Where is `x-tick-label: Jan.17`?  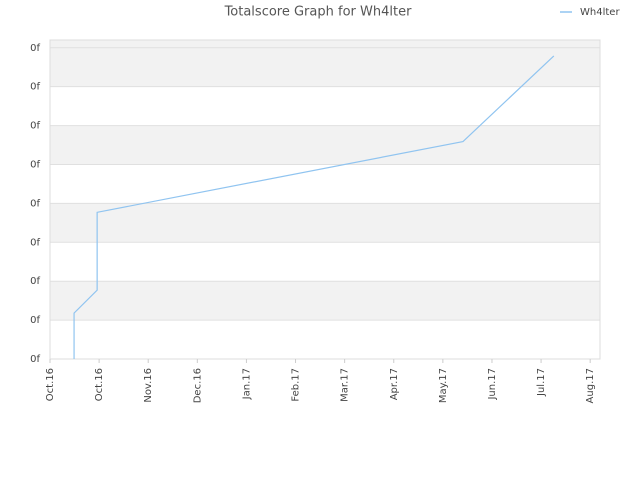 x-tick-label: Jan.17 is located at coordinates (246, 384).